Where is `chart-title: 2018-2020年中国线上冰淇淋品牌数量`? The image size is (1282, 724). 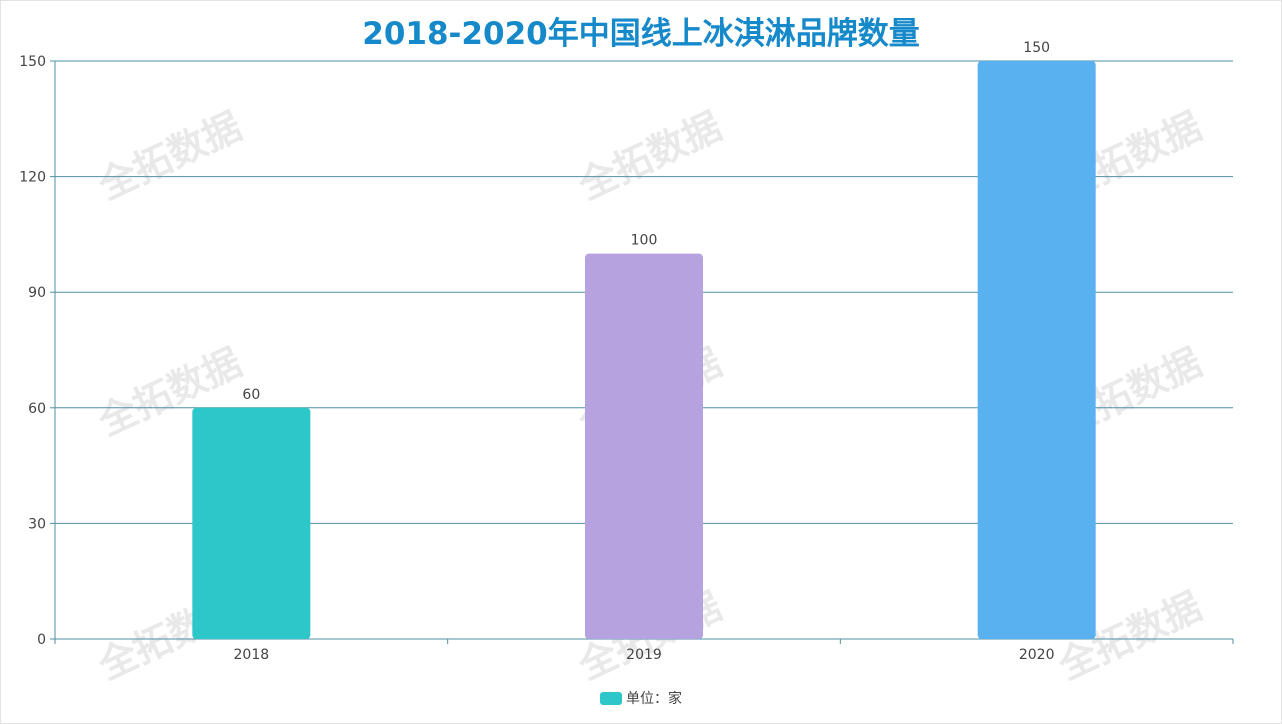
chart-title: 2018-2020年中国线上冰淇淋品牌数量 is located at coordinates (641, 34).